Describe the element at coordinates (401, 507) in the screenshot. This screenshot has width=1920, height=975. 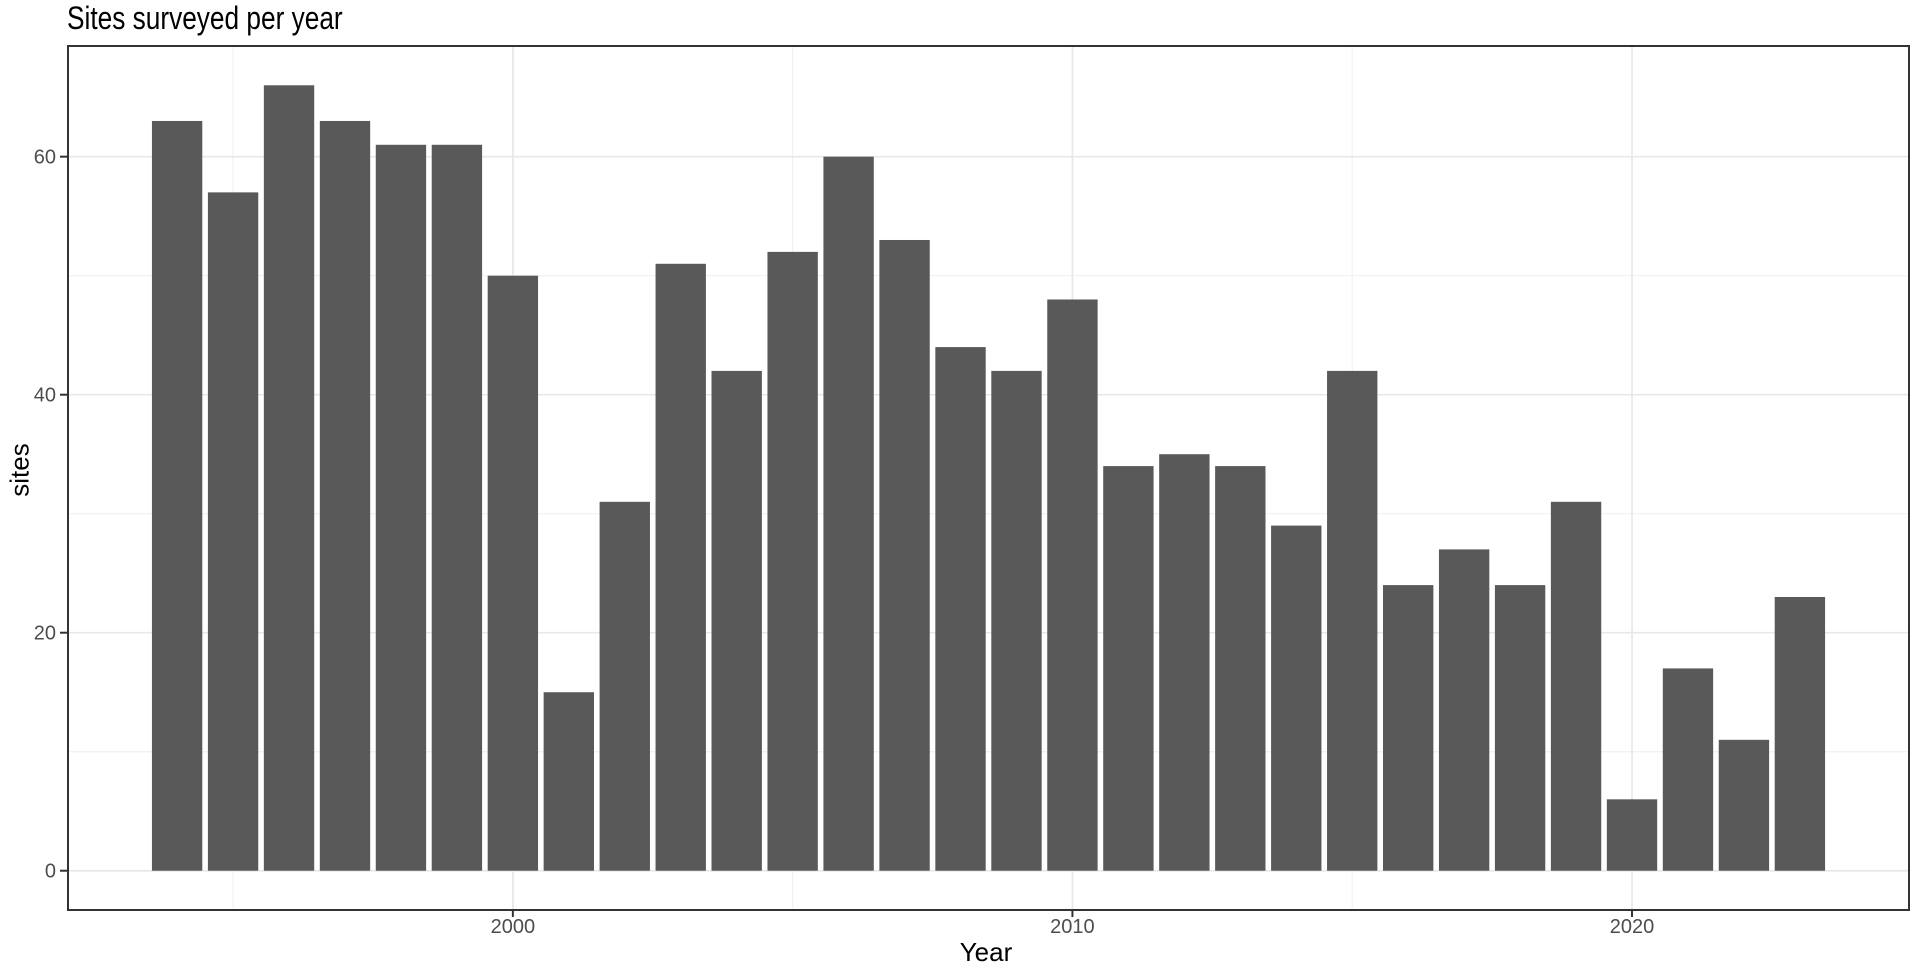
I see `bar-1998` at that location.